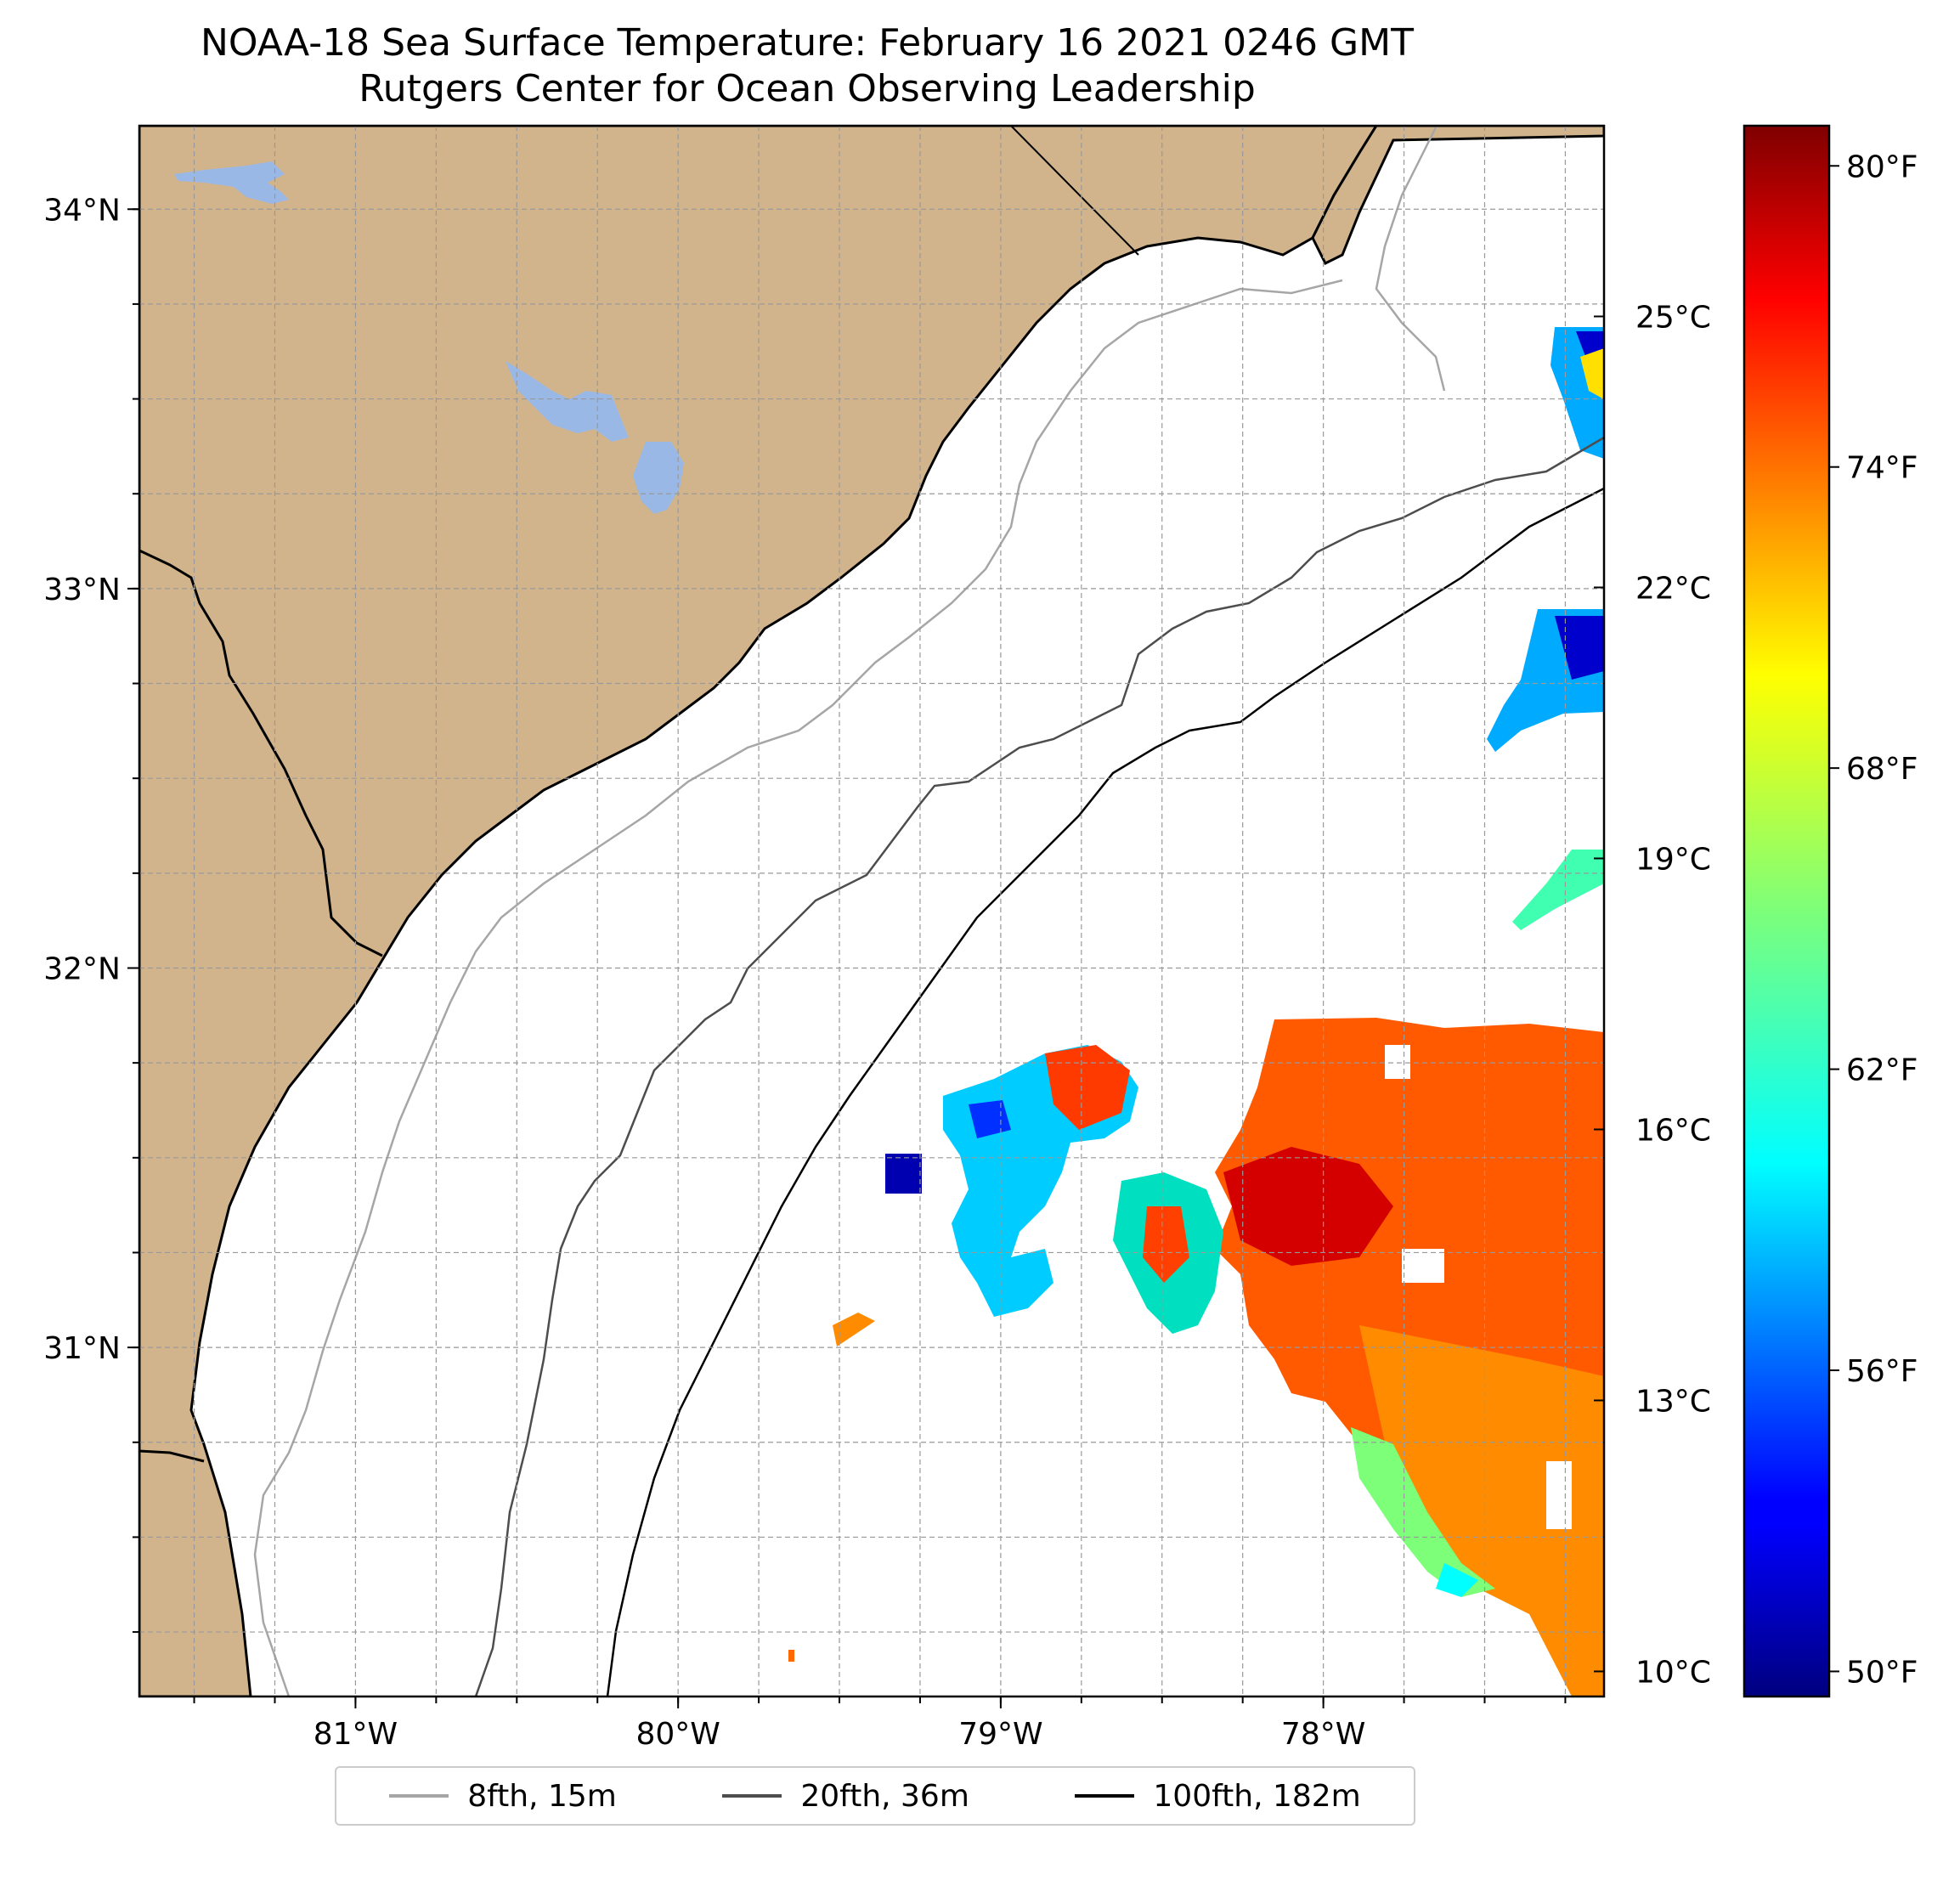  What do you see at coordinates (82, 968) in the screenshot?
I see `lat-tick-label: 32°N` at bounding box center [82, 968].